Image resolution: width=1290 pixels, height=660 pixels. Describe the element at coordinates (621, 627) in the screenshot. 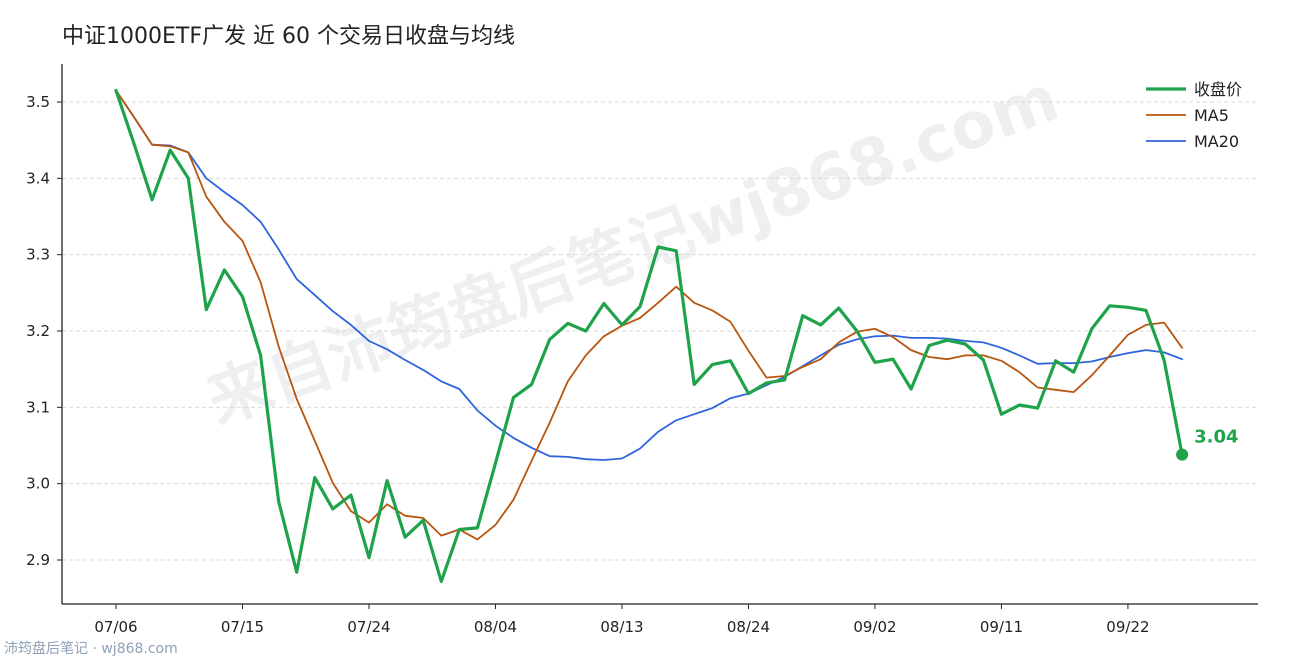

I see `x-tick-label: 08/13` at that location.